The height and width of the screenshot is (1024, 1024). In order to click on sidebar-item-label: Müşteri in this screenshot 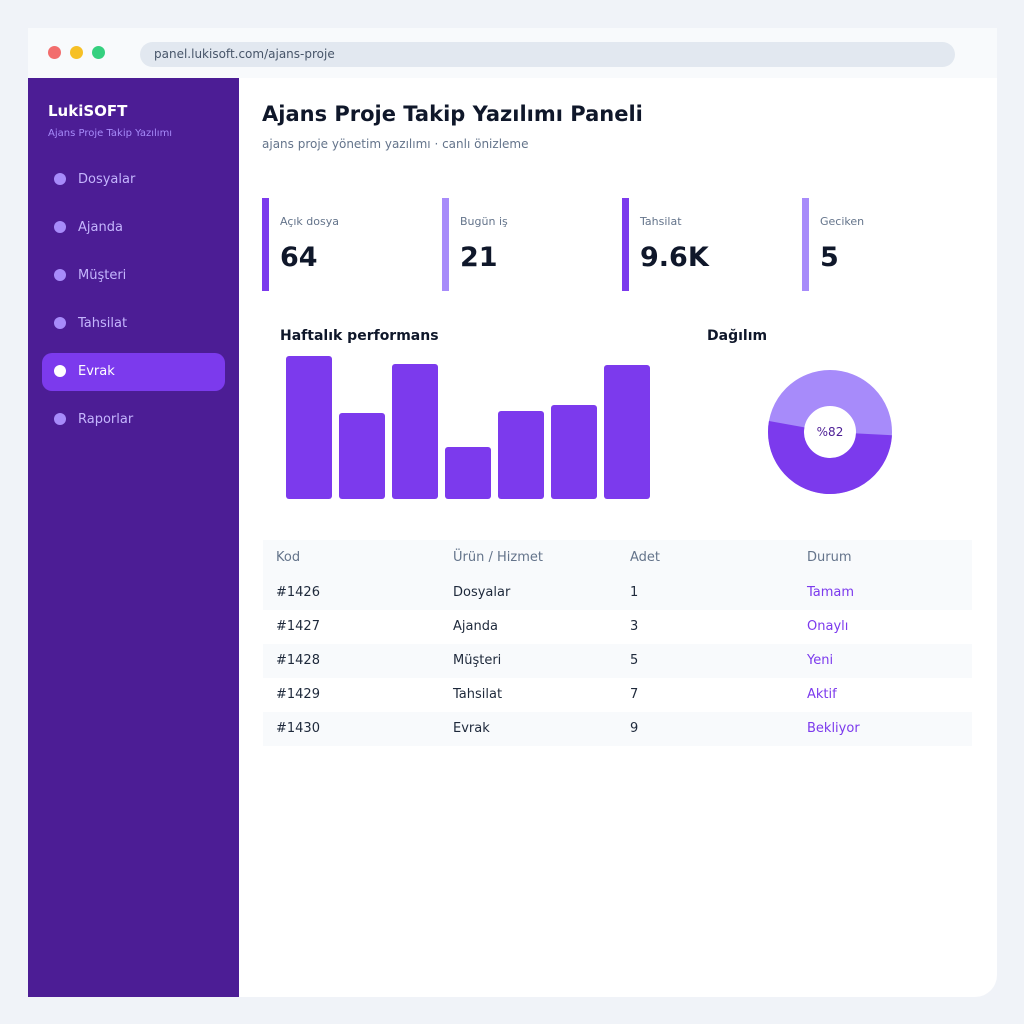, I will do `click(102, 275)`.